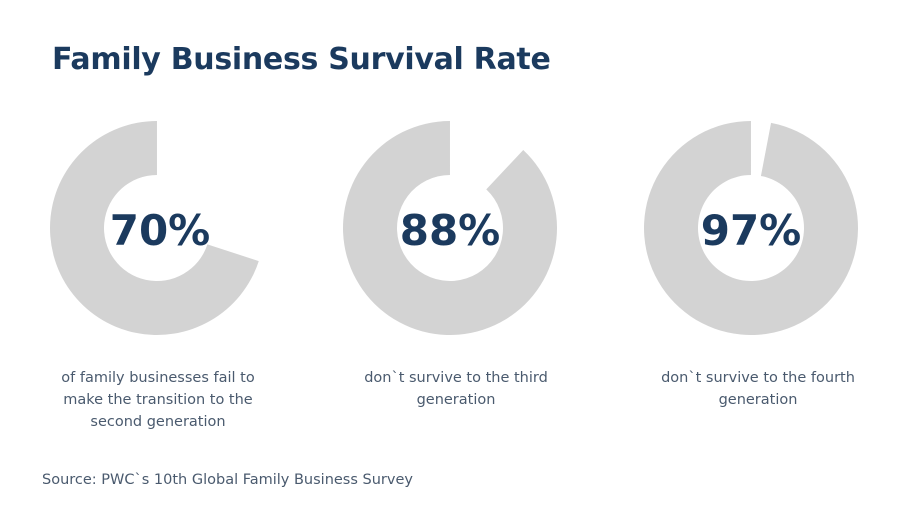 Image resolution: width=914 pixels, height=512 pixels. I want to click on donut-value-1: 70%, so click(160, 230).